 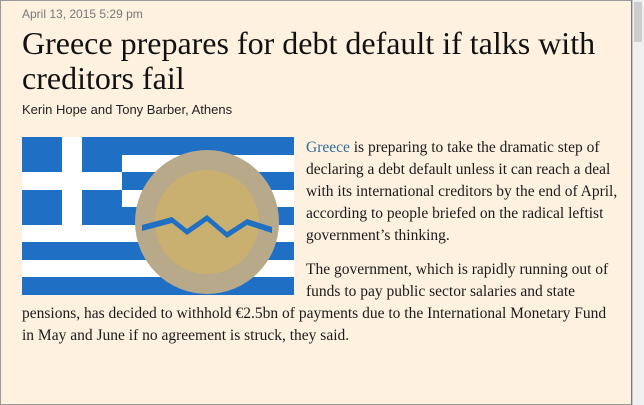 I want to click on scrollbar, so click(x=638, y=202).